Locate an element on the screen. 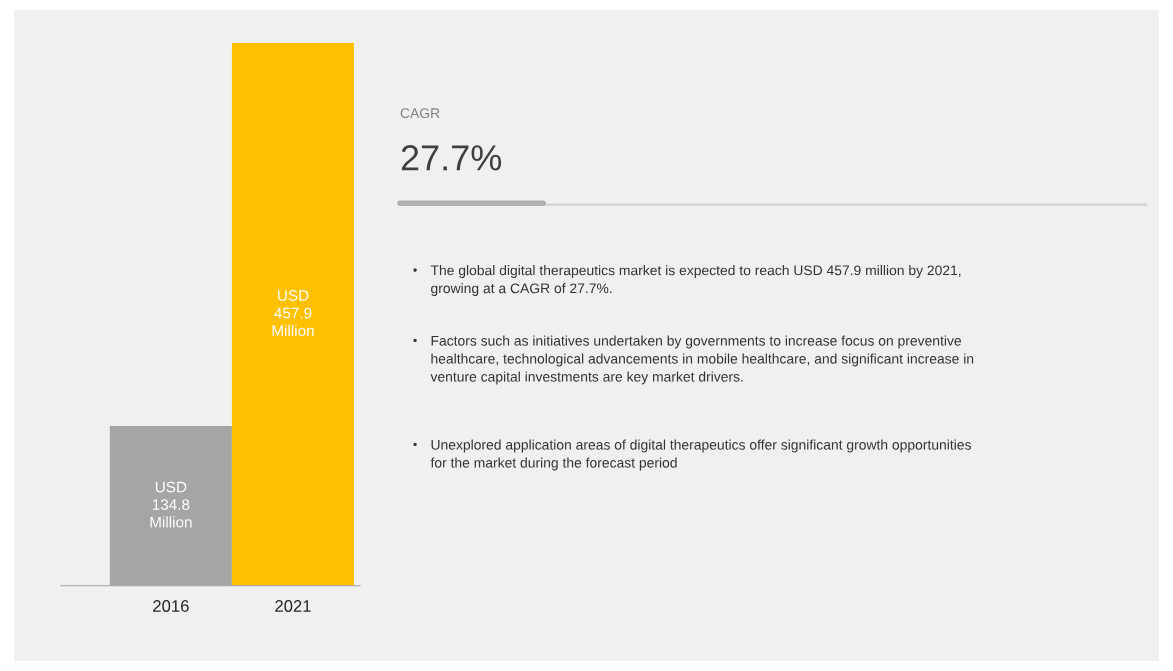  text: • Factors such as initiatives undertaken by governments to increase focus on preventive healthcare, technological advancements in mobile healthcare, and significant increase in venture capital investments are key market drivers. is located at coordinates (693, 360).